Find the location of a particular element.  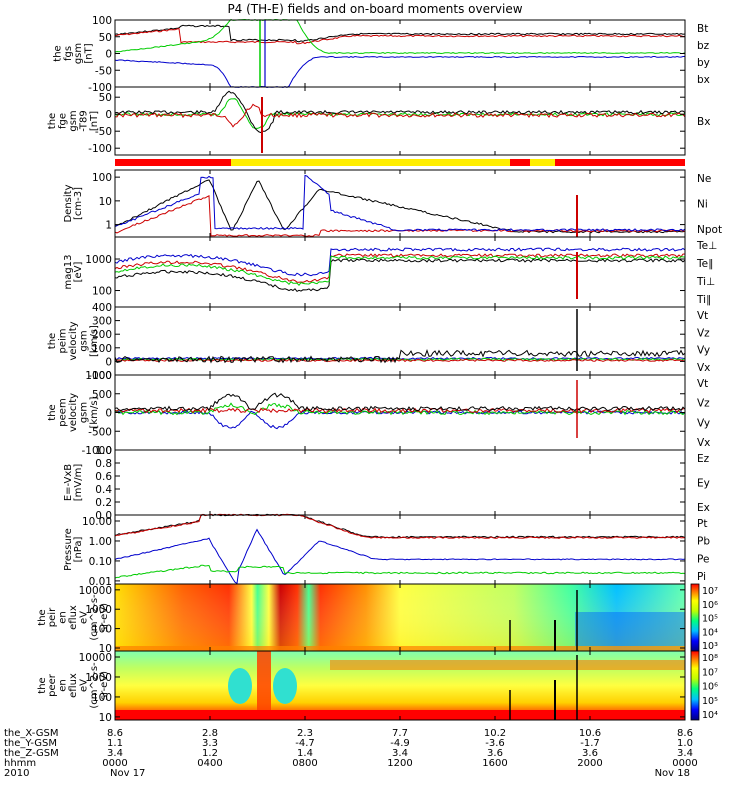

y-tick-label-velocity_e-0: 1000 is located at coordinates (98, 376).